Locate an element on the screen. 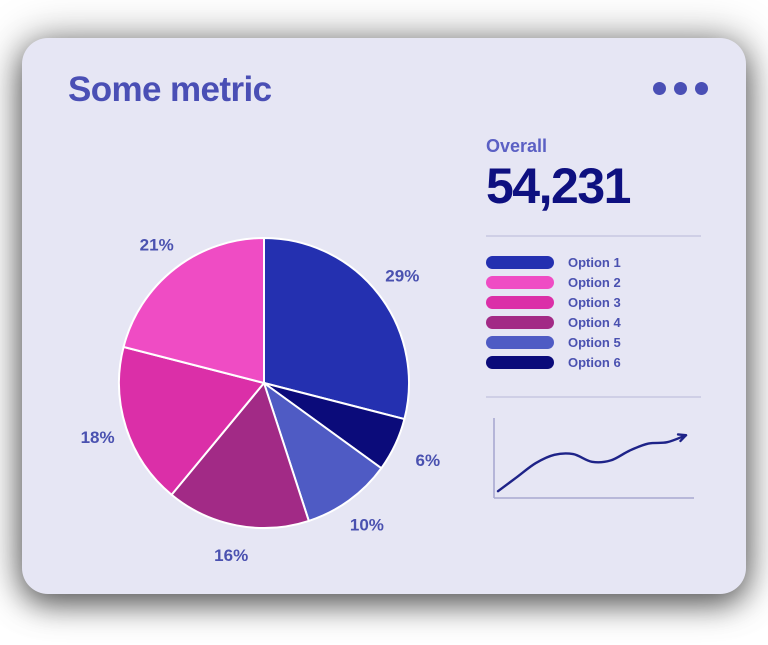 Image resolution: width=768 pixels, height=645 pixels. legend-item-5: Option 5 is located at coordinates (603, 342).